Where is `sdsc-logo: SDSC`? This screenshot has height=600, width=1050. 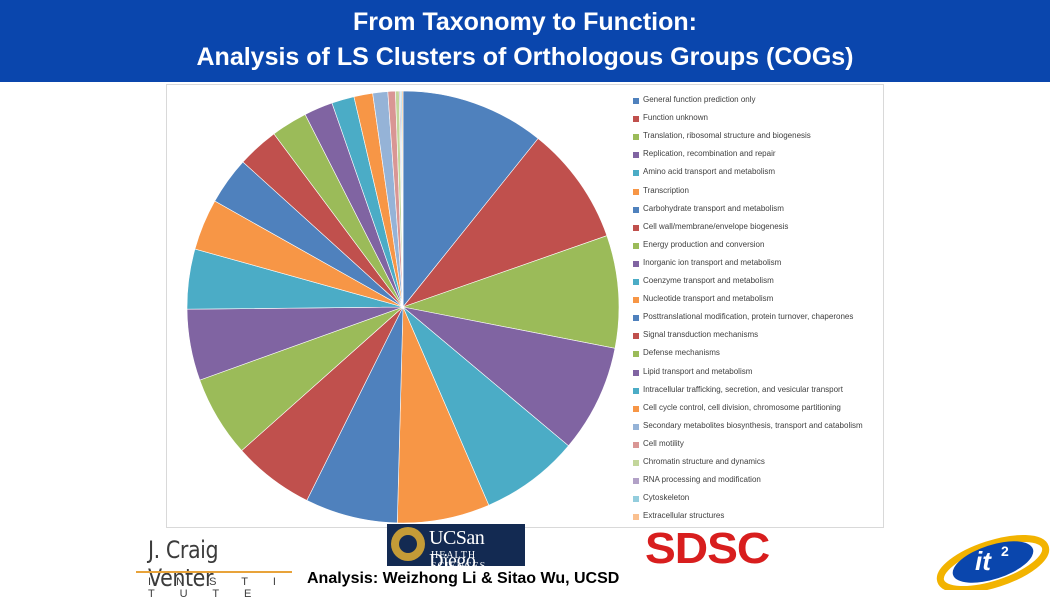
sdsc-logo: SDSC is located at coordinates (707, 548).